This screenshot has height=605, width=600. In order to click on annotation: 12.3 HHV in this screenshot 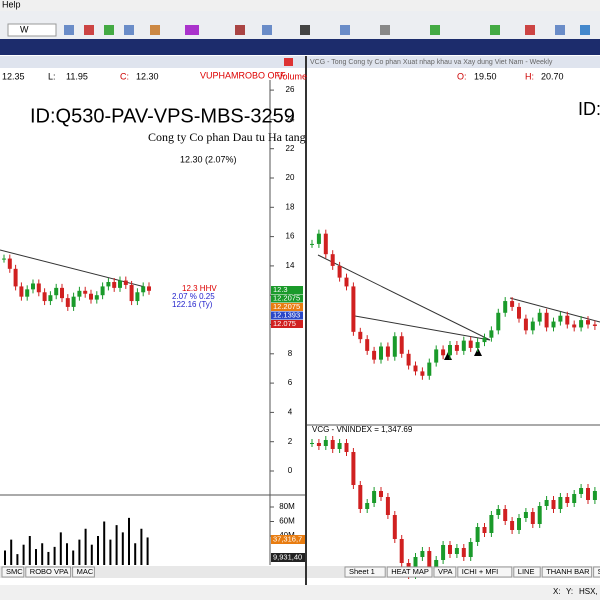, I will do `click(199, 288)`.